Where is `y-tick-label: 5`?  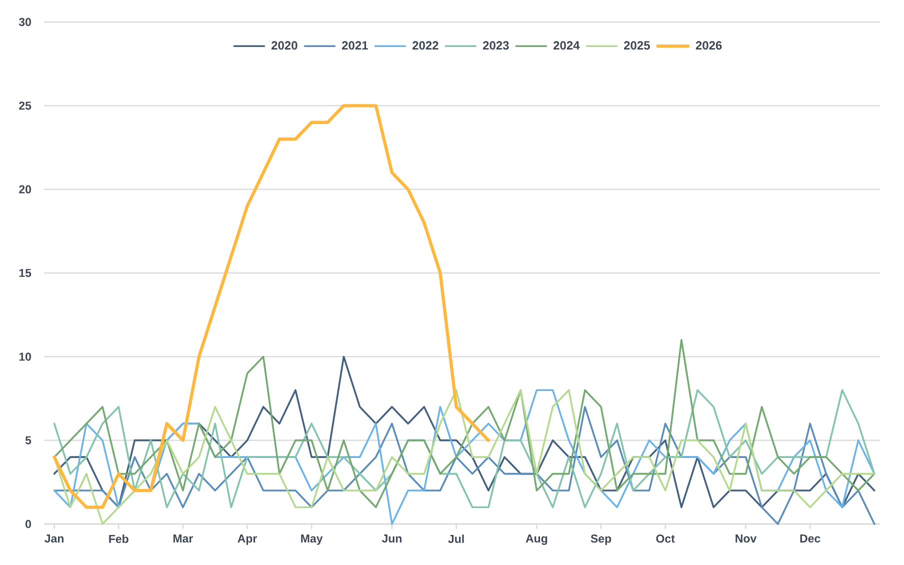
y-tick-label: 5 is located at coordinates (28, 440).